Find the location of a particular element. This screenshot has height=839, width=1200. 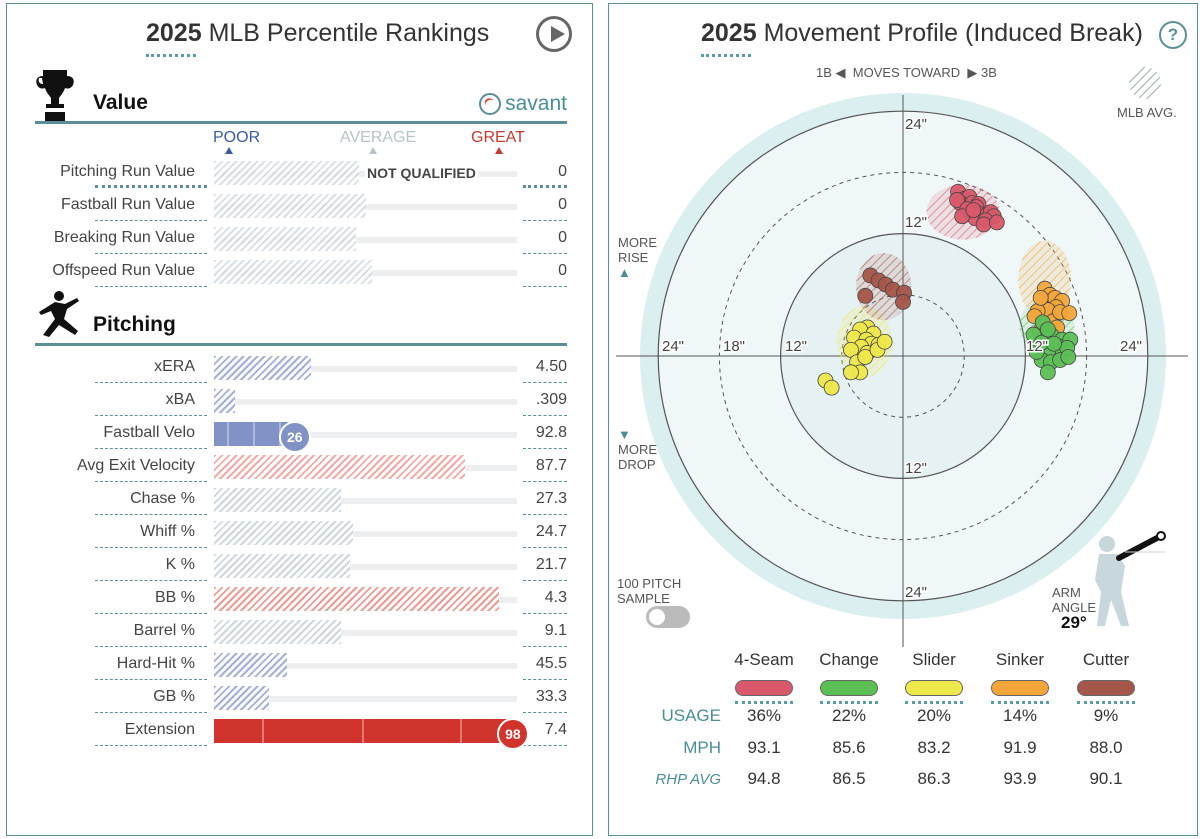

pitch-name: Sinker is located at coordinates (1020, 659).